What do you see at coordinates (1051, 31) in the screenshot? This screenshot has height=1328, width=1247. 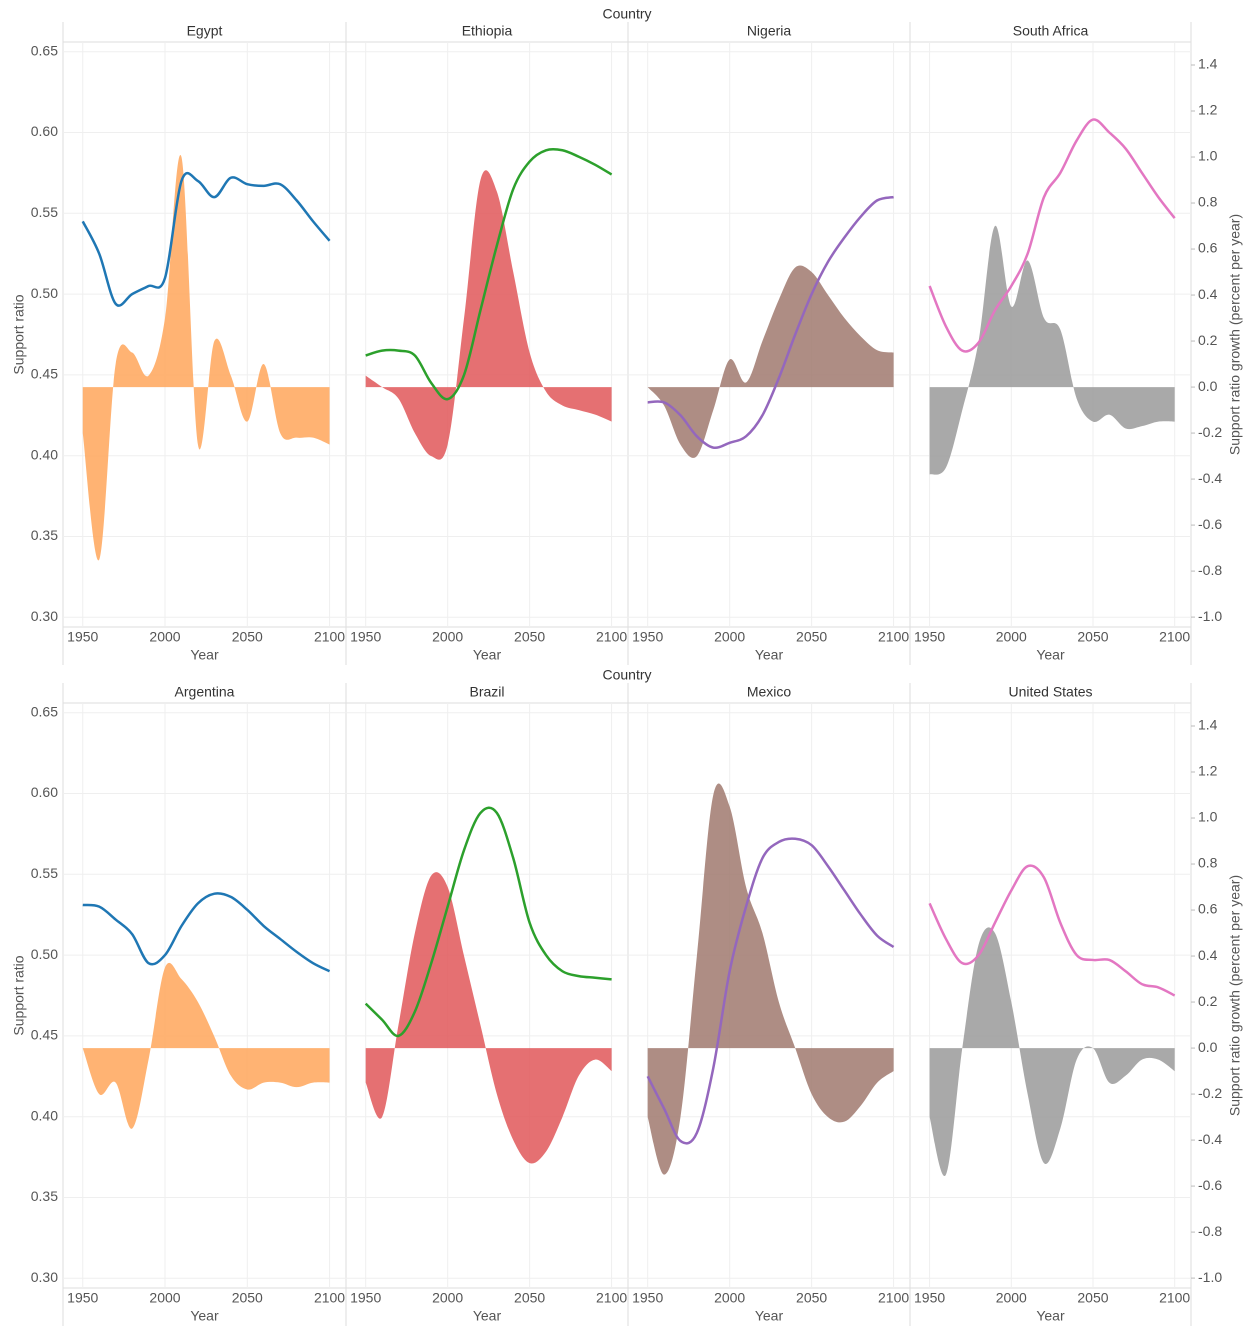 I see `facet-title: South Africa` at bounding box center [1051, 31].